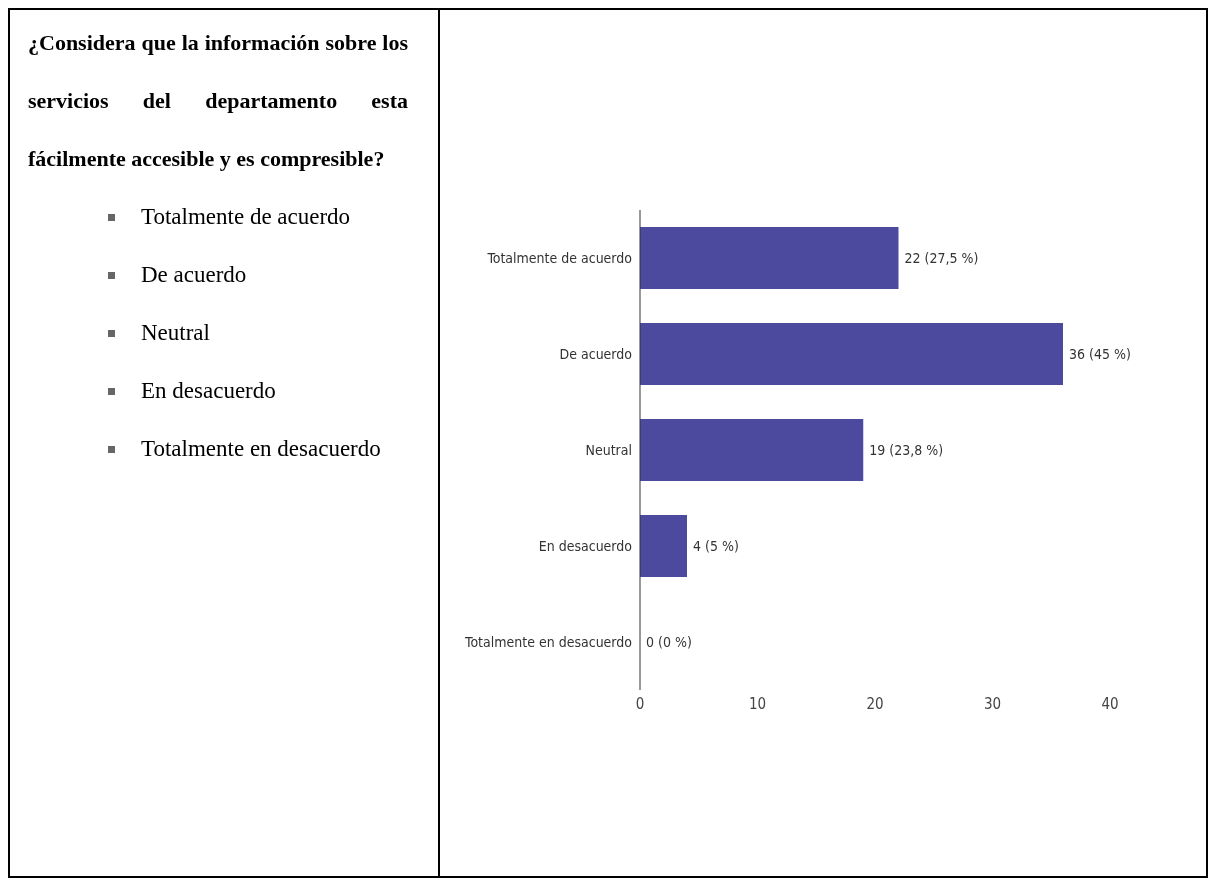 The width and height of the screenshot is (1212, 888). I want to click on data-label: 4 (5 %), so click(716, 546).